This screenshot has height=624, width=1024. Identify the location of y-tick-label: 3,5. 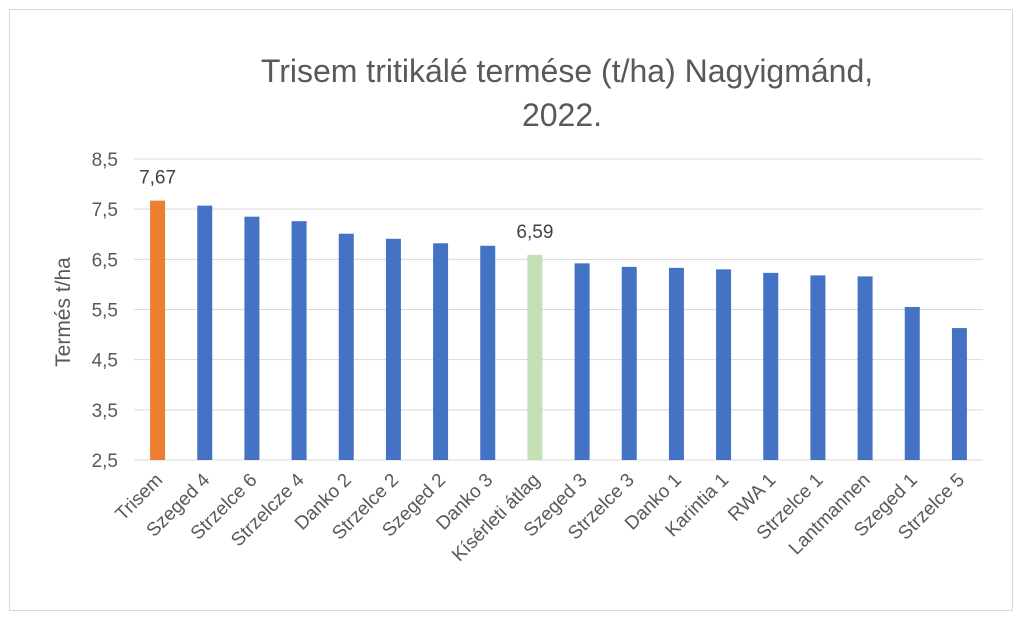
(105, 411).